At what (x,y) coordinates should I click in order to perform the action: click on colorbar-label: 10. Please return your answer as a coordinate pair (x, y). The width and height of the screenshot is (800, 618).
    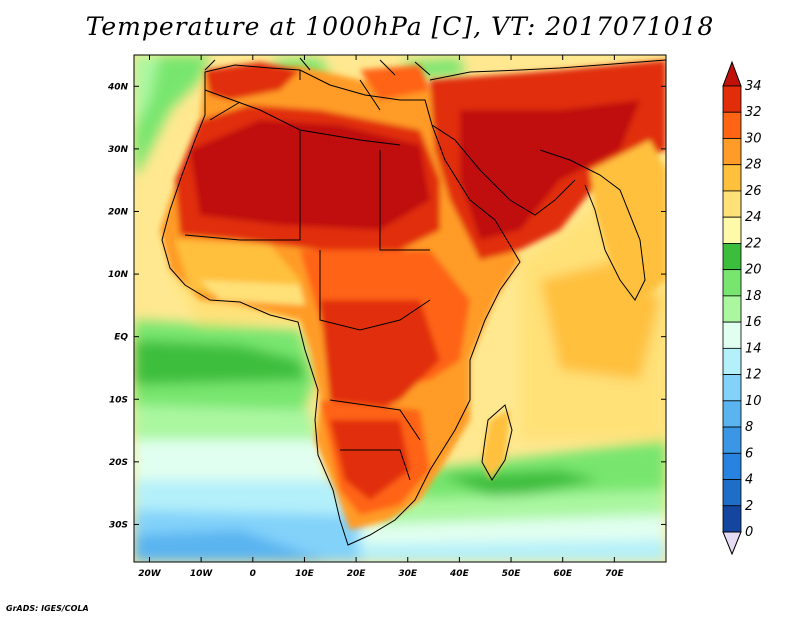
    Looking at the image, I should click on (753, 401).